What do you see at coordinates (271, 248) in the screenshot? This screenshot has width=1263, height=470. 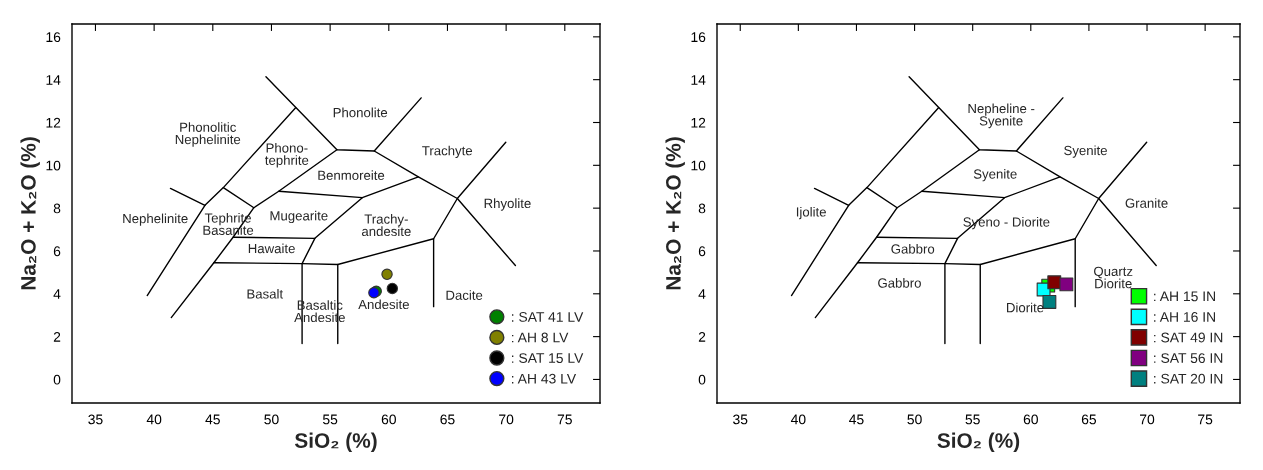 I see `annotation: Hawaite` at bounding box center [271, 248].